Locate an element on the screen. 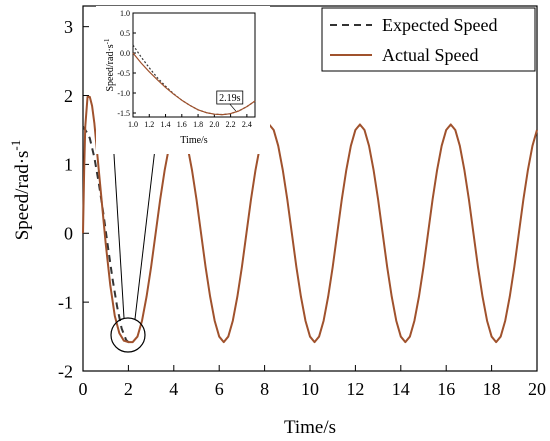 Image resolution: width=550 pixels, height=441 pixels. inset-x-tick-label: 1.4 is located at coordinates (166, 124).